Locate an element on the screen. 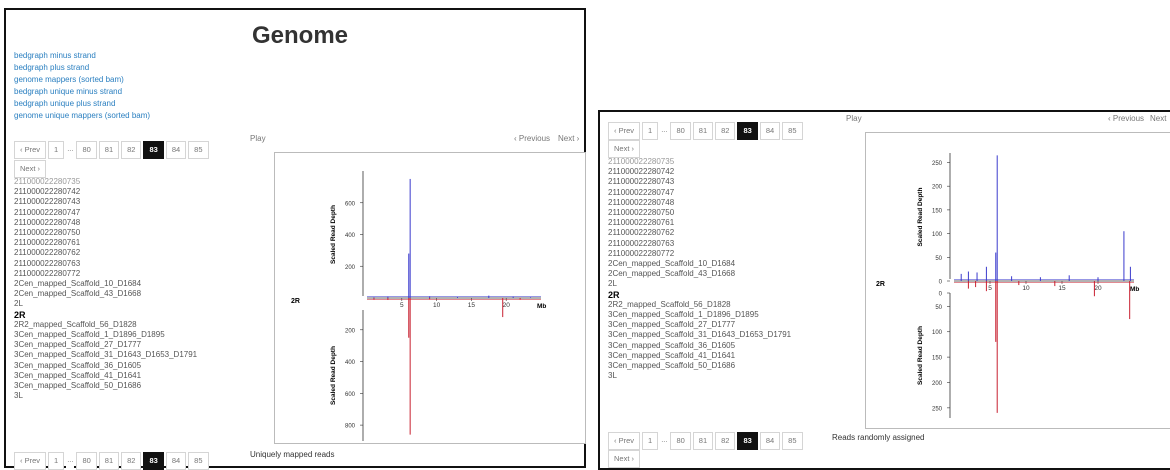  link-genome-unique-mappers: genome unique mappers (sorted bam) is located at coordinates (82, 115).